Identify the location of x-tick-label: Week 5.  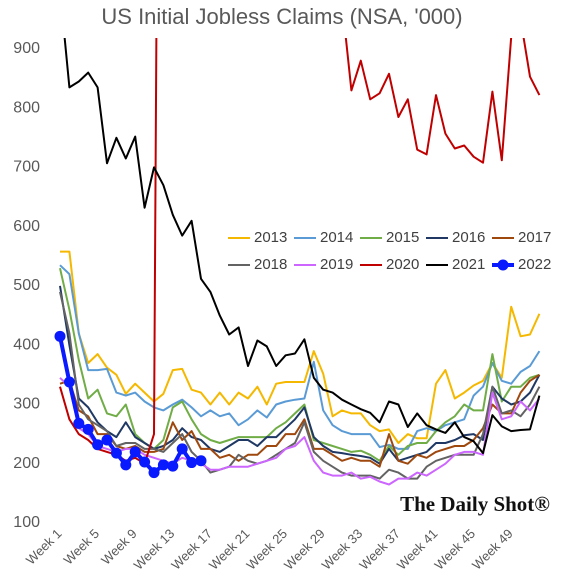
(82, 547).